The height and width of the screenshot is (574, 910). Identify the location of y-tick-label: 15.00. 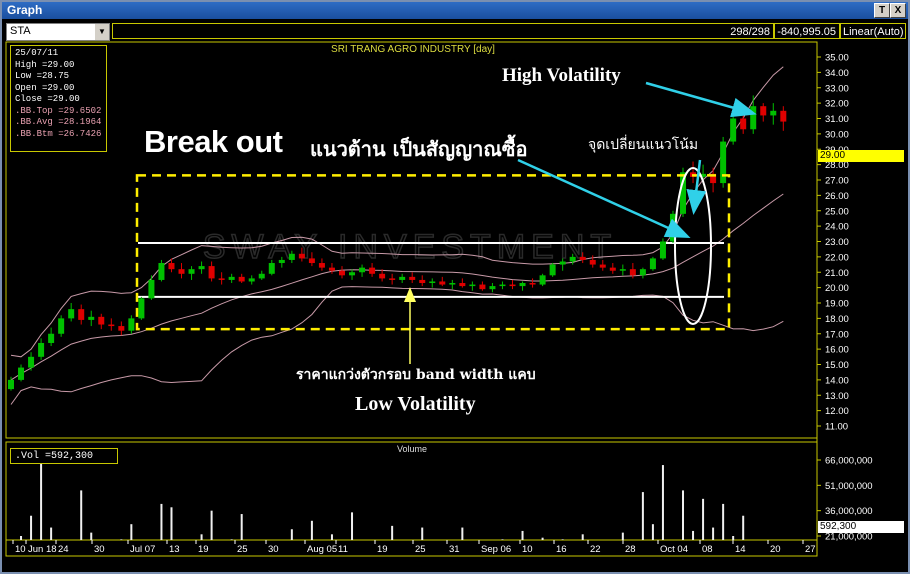
(837, 365).